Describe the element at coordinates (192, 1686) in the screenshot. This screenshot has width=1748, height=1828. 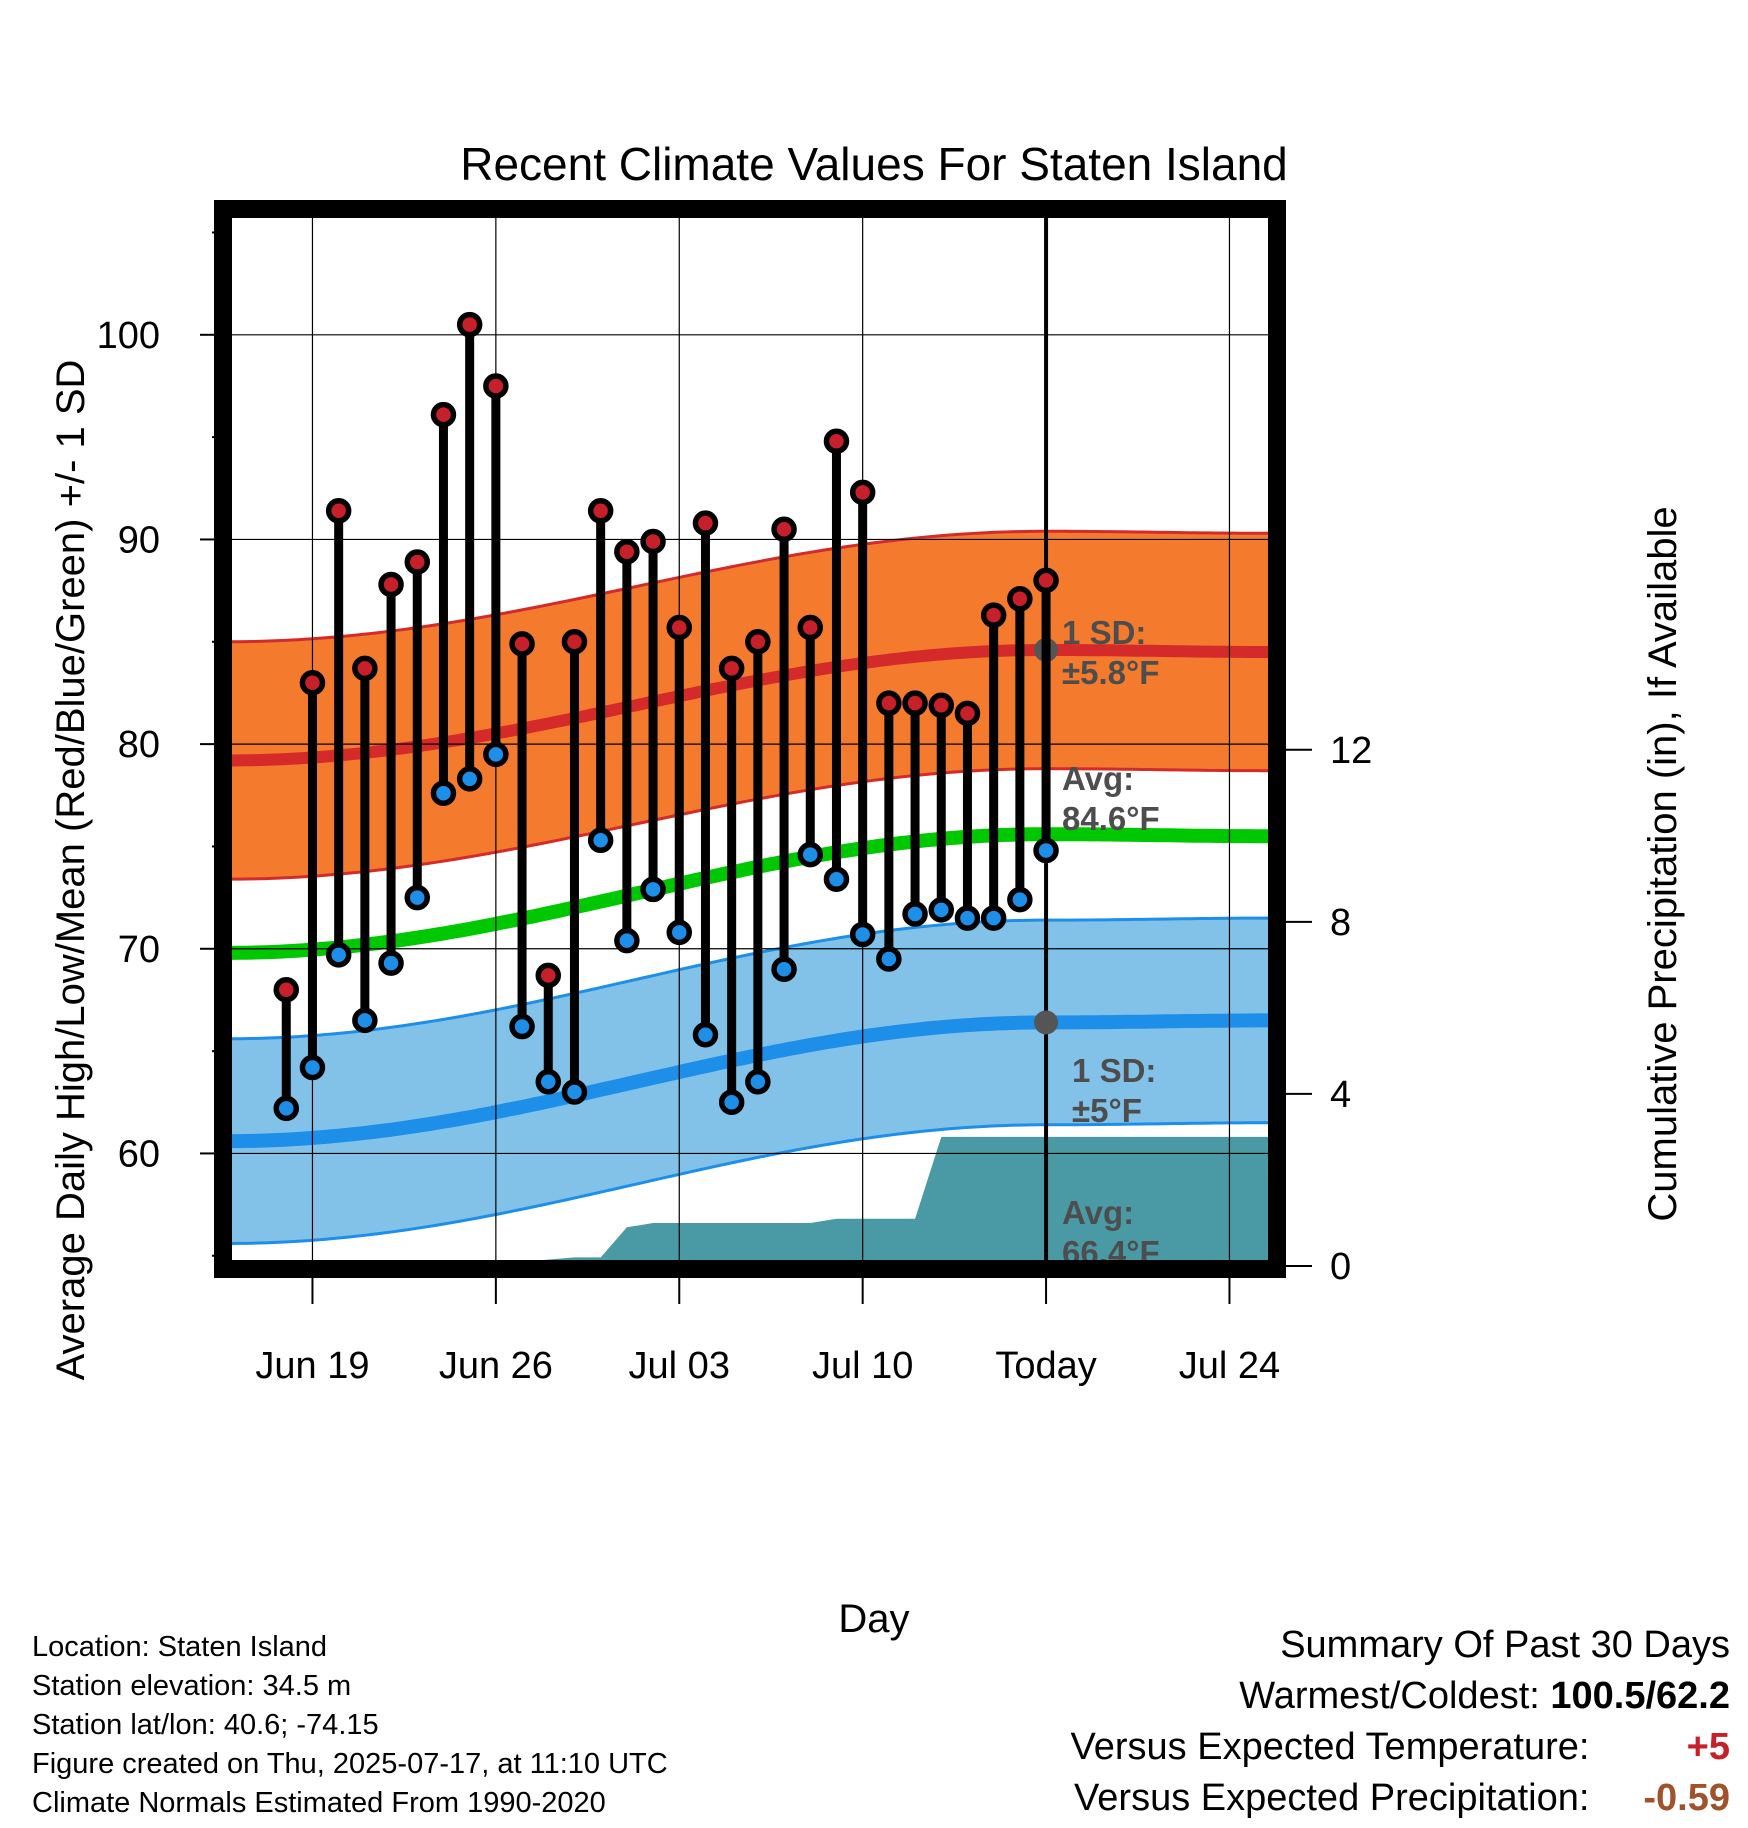
I see `elevation-text: Station elevation: 34.5 m` at that location.